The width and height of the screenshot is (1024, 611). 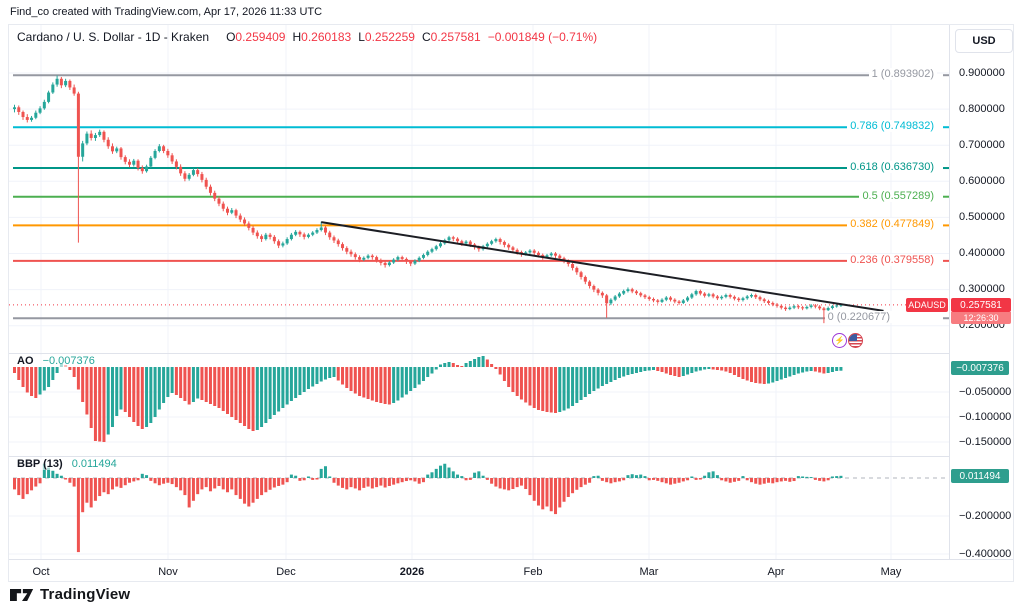 I want to click on high-key: H, so click(x=297, y=37).